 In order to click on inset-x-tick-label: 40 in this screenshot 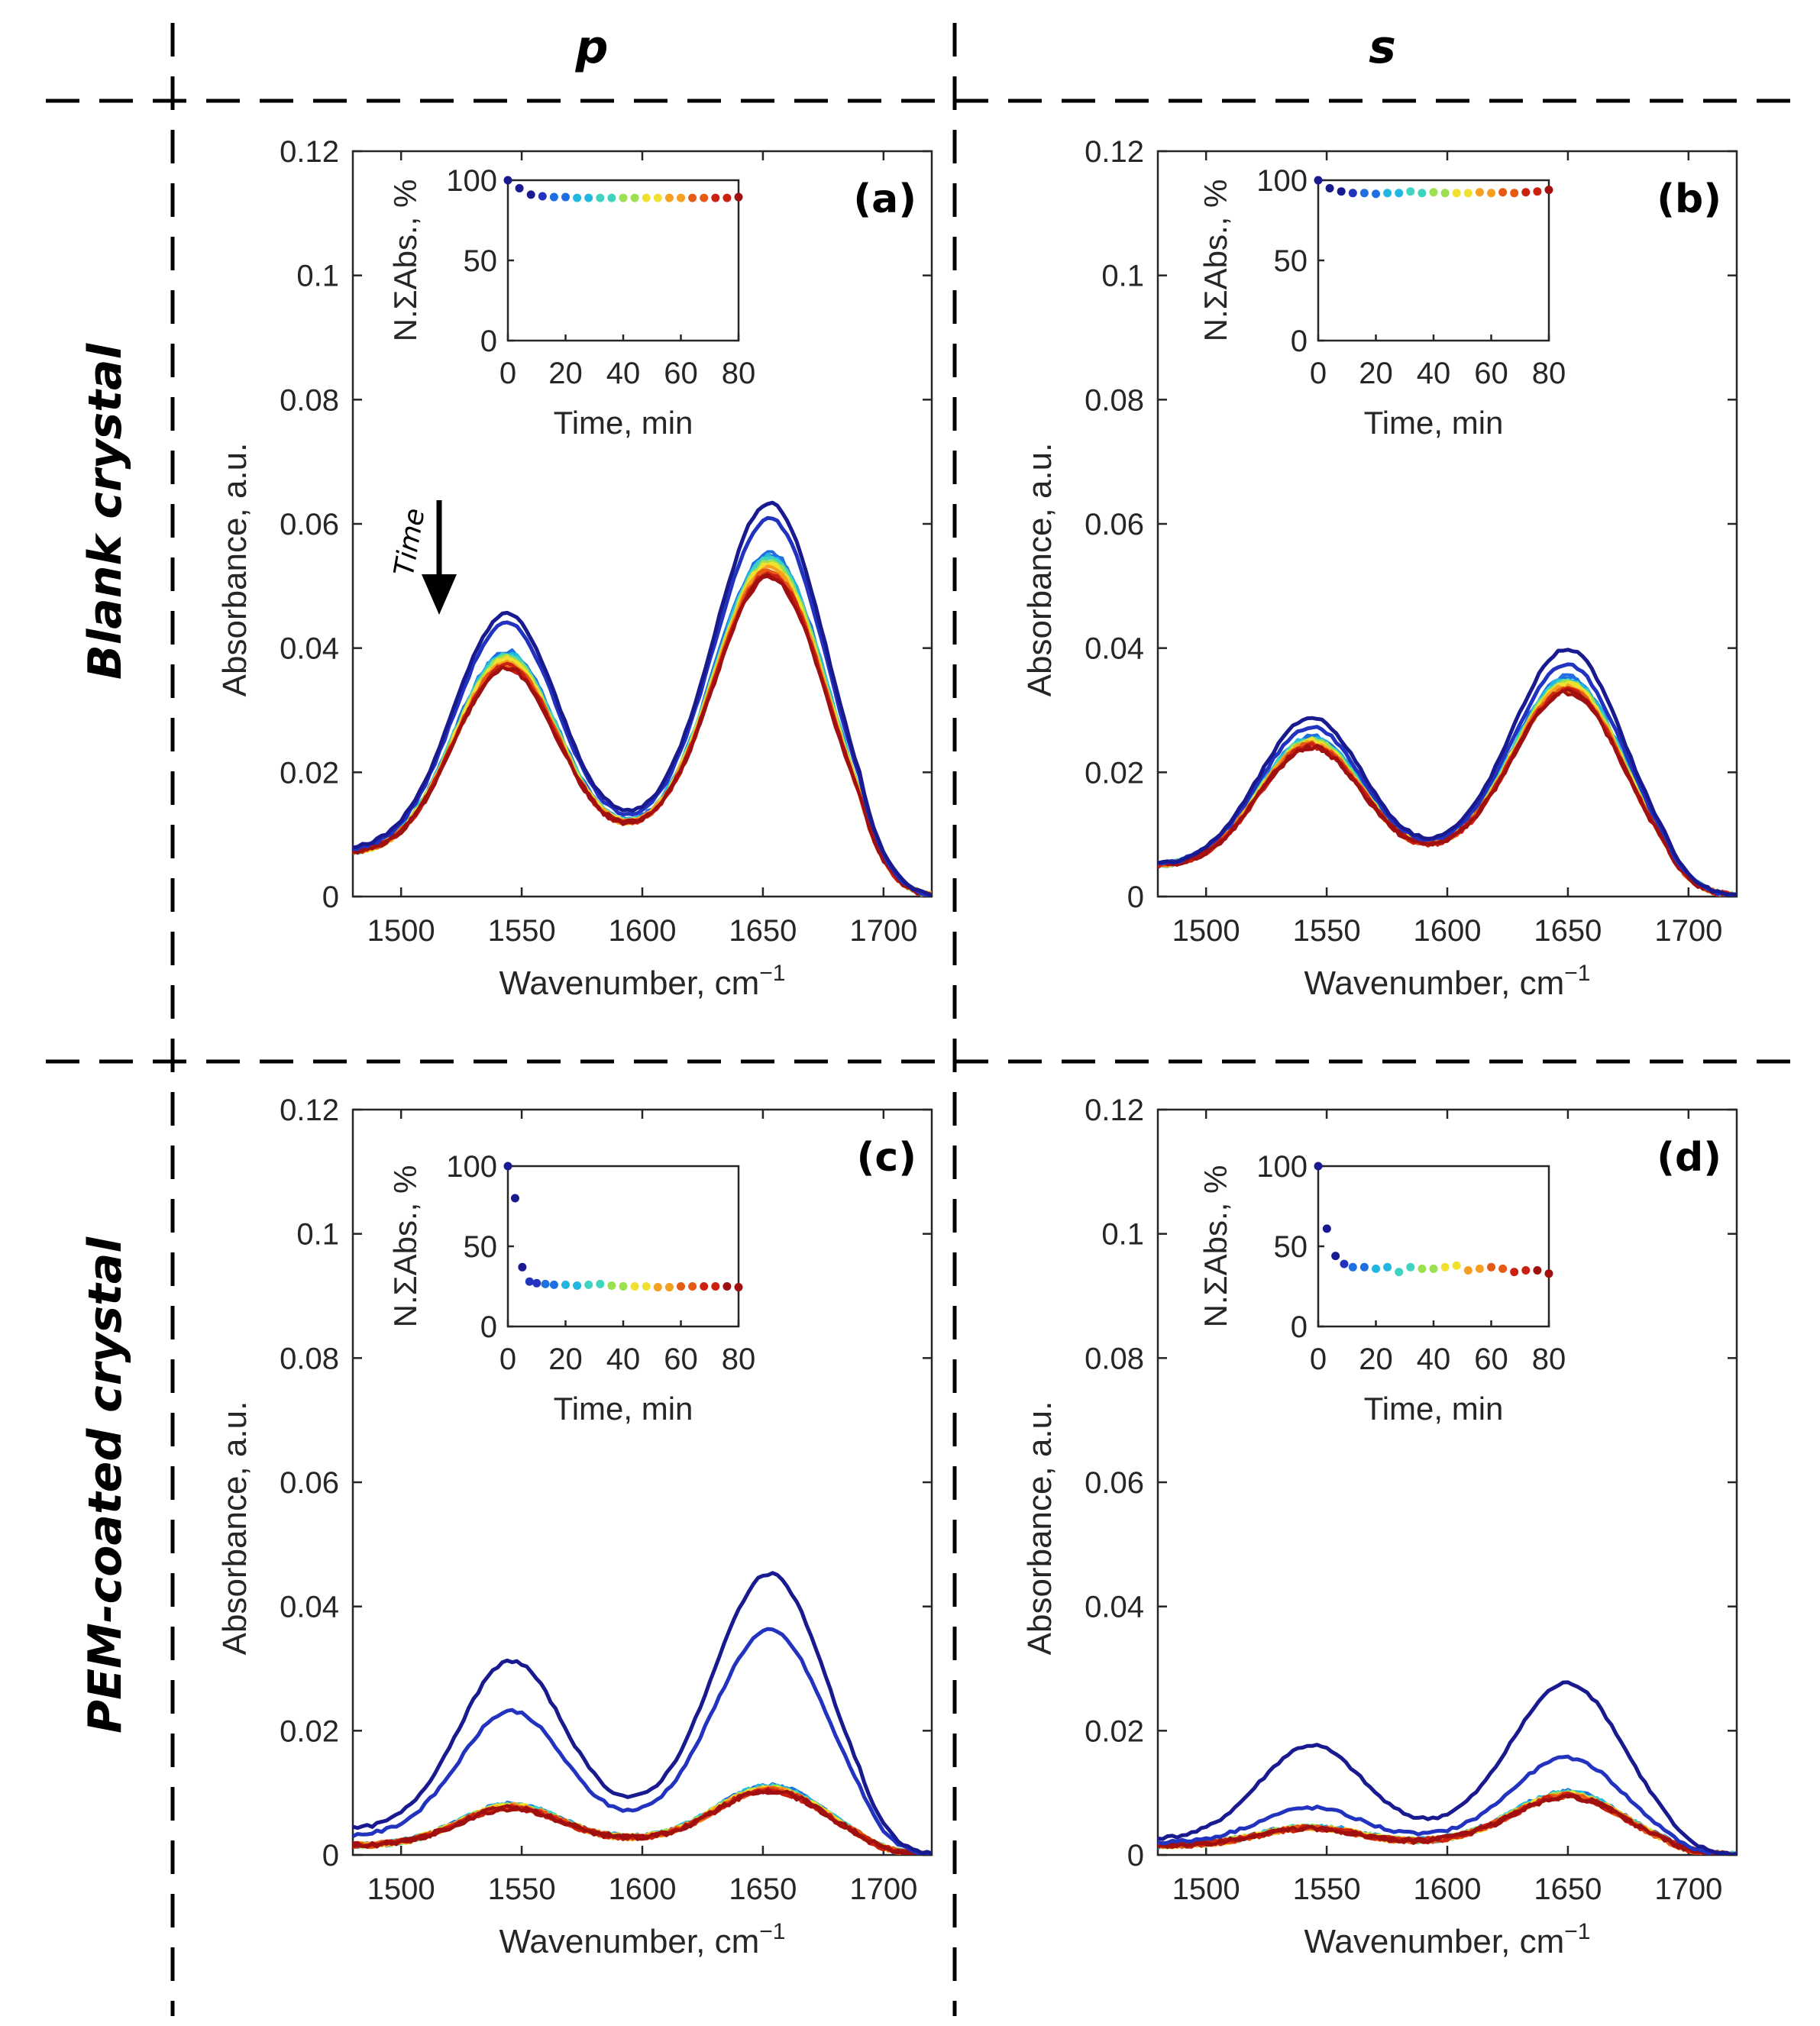, I will do `click(623, 373)`.